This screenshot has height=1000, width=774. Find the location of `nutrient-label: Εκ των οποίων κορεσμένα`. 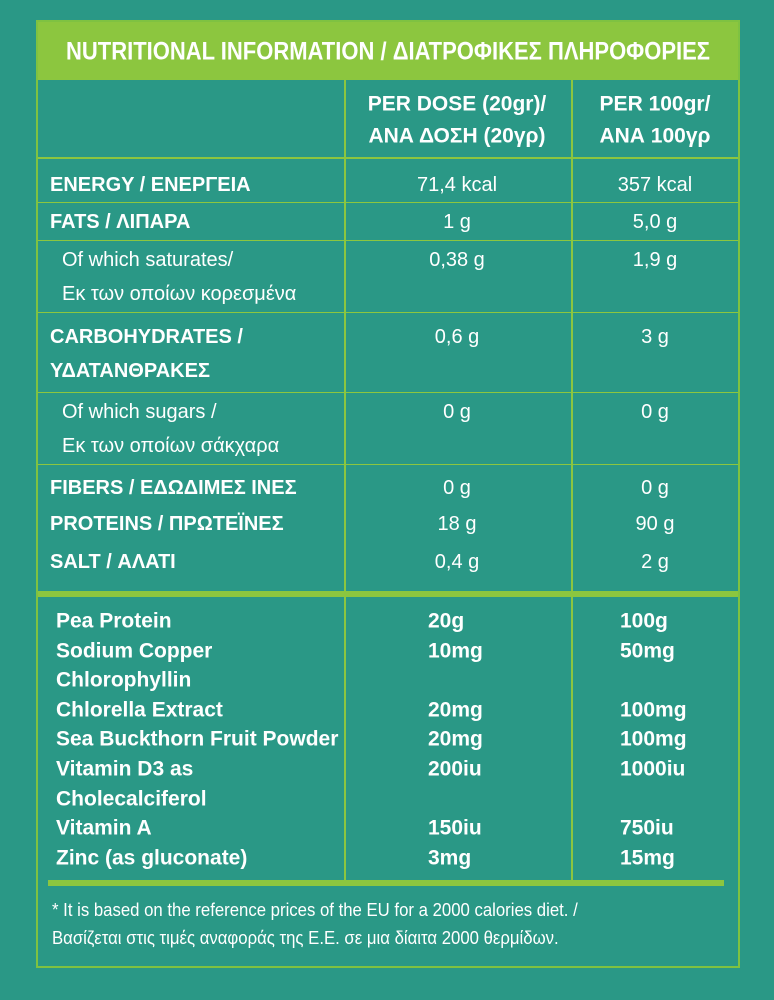

nutrient-label: Εκ των οποίων κορεσμένα is located at coordinates (179, 294).